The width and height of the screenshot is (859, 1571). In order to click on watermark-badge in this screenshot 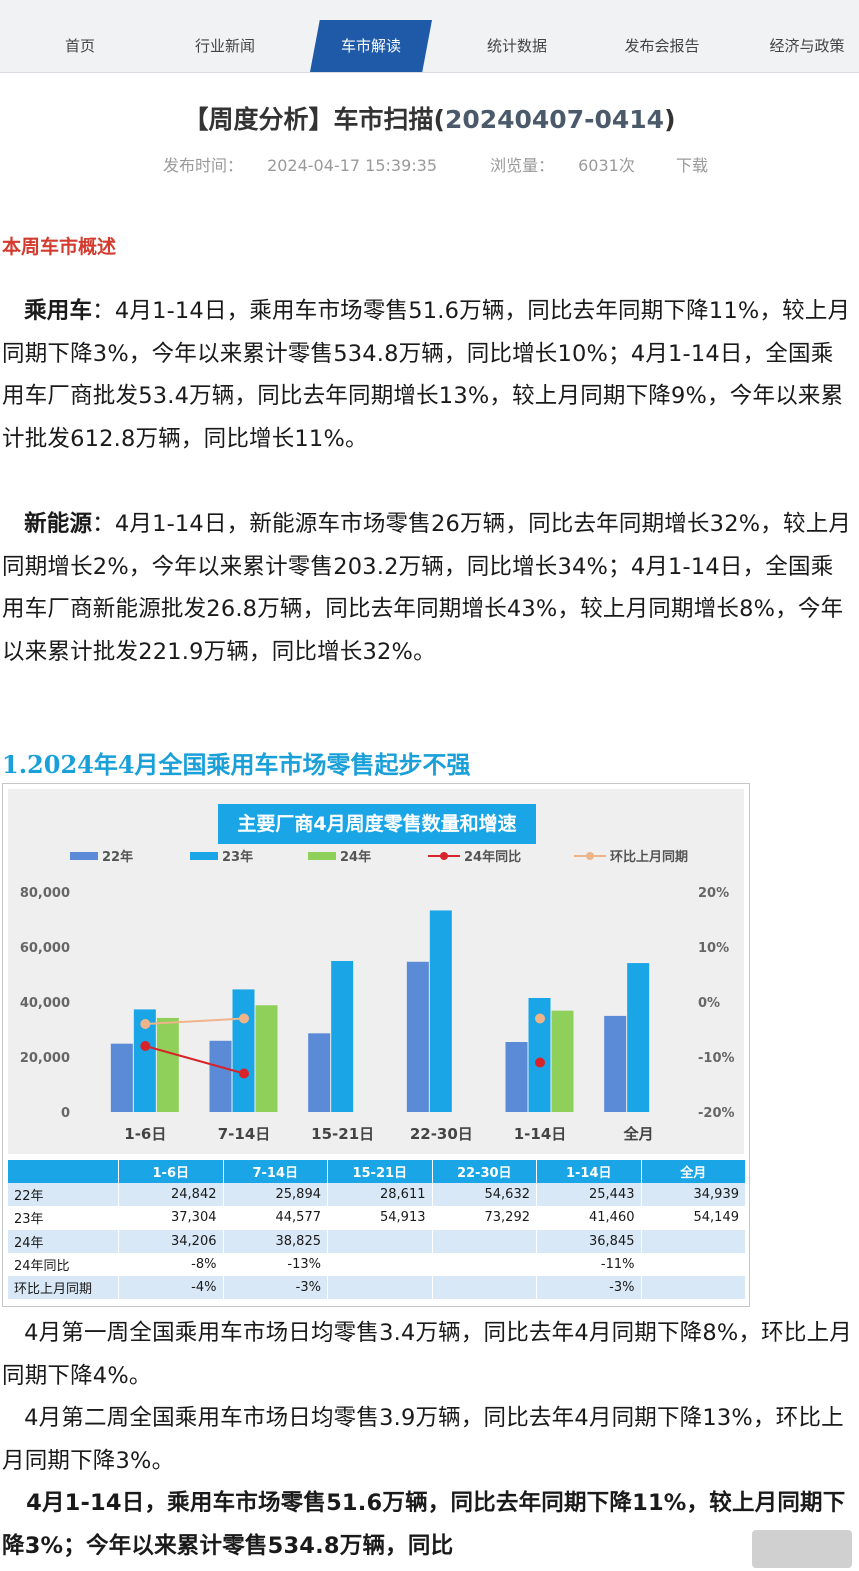, I will do `click(802, 1549)`.